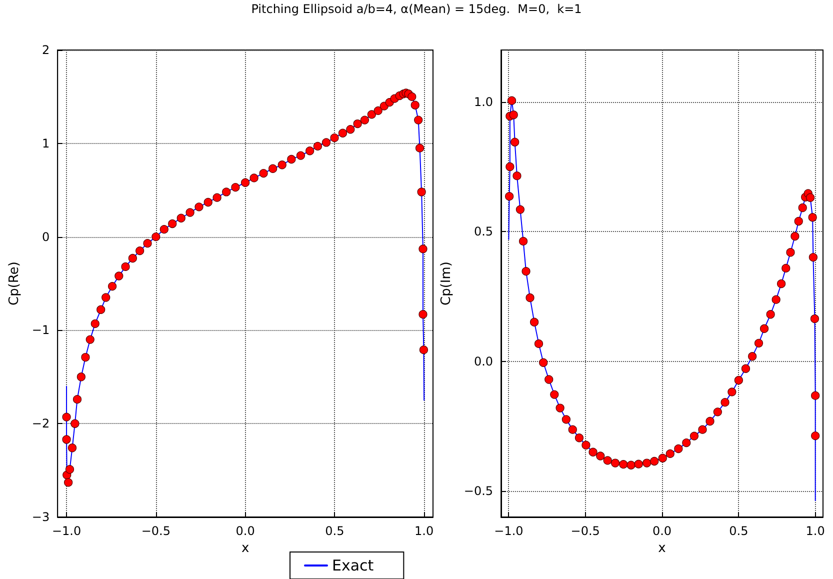 This screenshot has width=833, height=579. I want to click on y-axis-title: Cp(Im), so click(446, 284).